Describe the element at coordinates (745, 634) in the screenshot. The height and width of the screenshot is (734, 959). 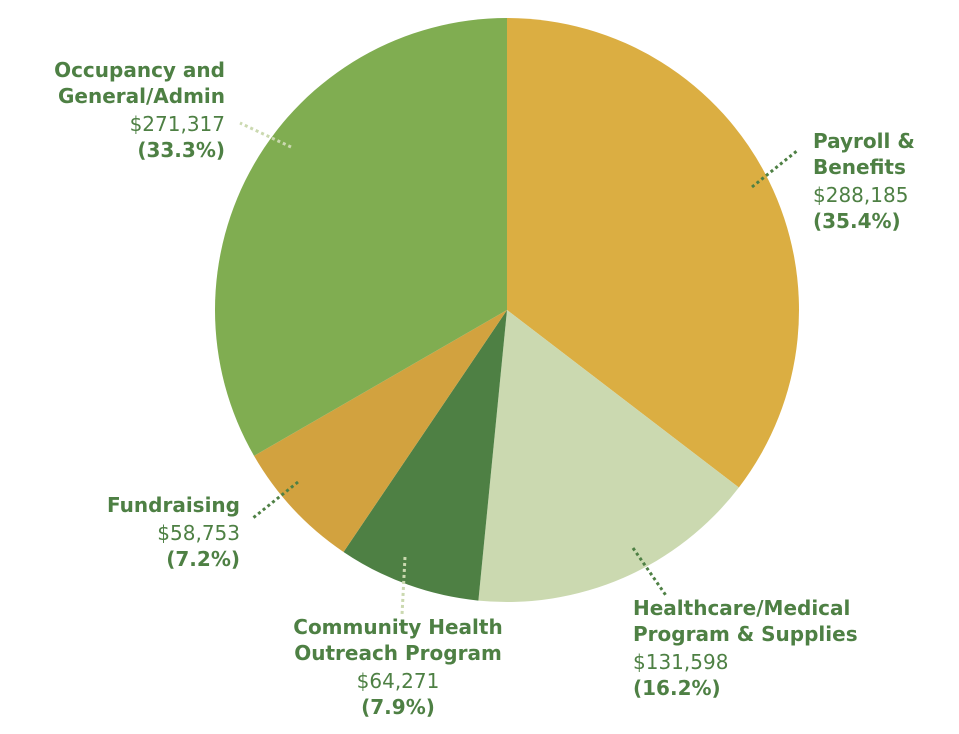
I see `label-line: Program & Supplies` at that location.